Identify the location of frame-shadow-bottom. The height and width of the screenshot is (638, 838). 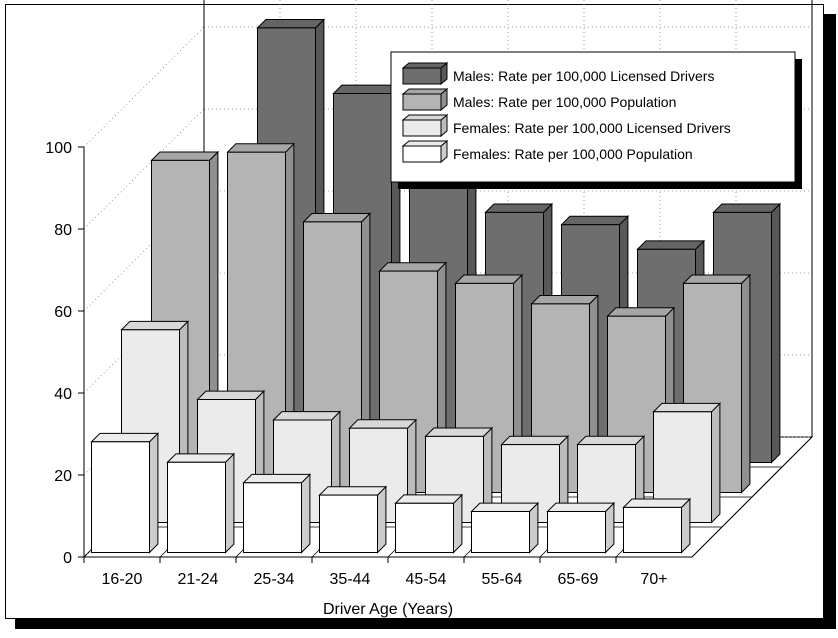
(425, 624).